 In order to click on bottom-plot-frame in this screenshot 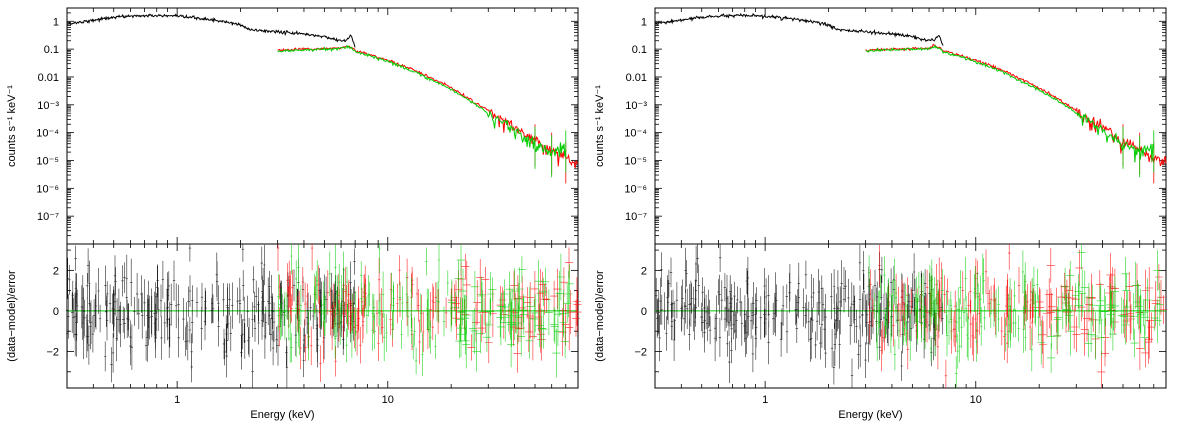, I will do `click(910, 316)`.